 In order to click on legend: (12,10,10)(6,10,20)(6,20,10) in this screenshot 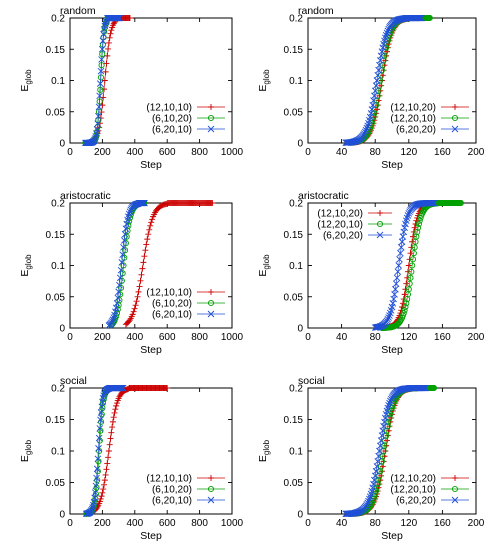, I will do `click(185, 490)`.